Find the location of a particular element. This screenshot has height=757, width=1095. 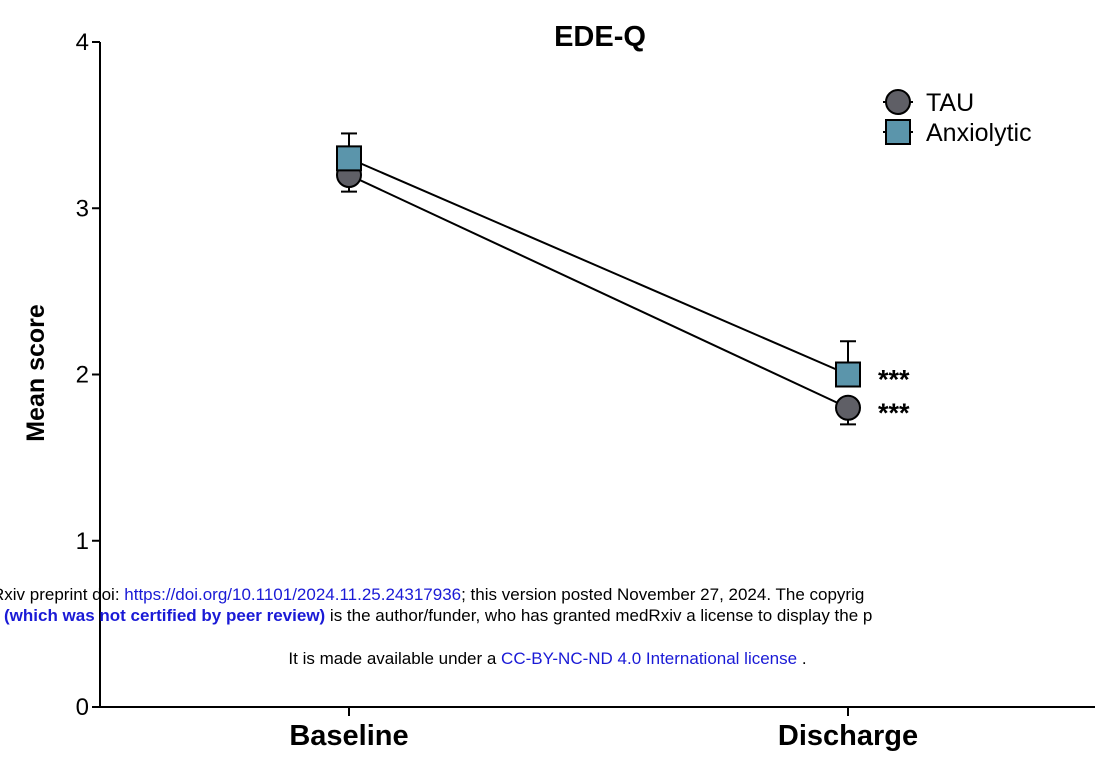

series-line-tau is located at coordinates (598, 291).